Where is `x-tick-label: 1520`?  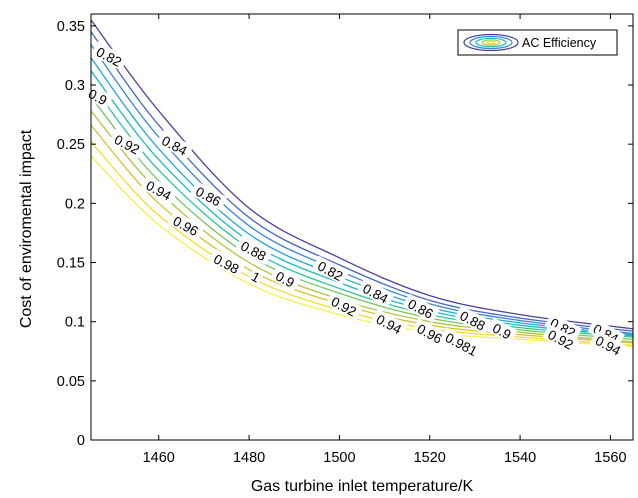
x-tick-label: 1520 is located at coordinates (430, 458).